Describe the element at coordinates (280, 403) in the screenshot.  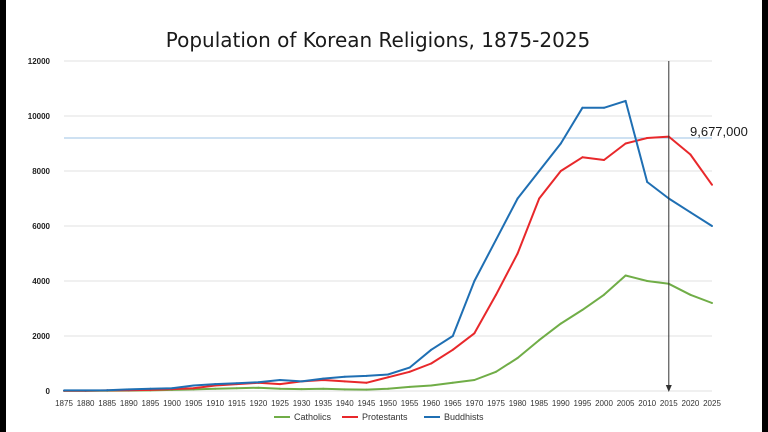
I see `x-tick-label: 1925` at that location.